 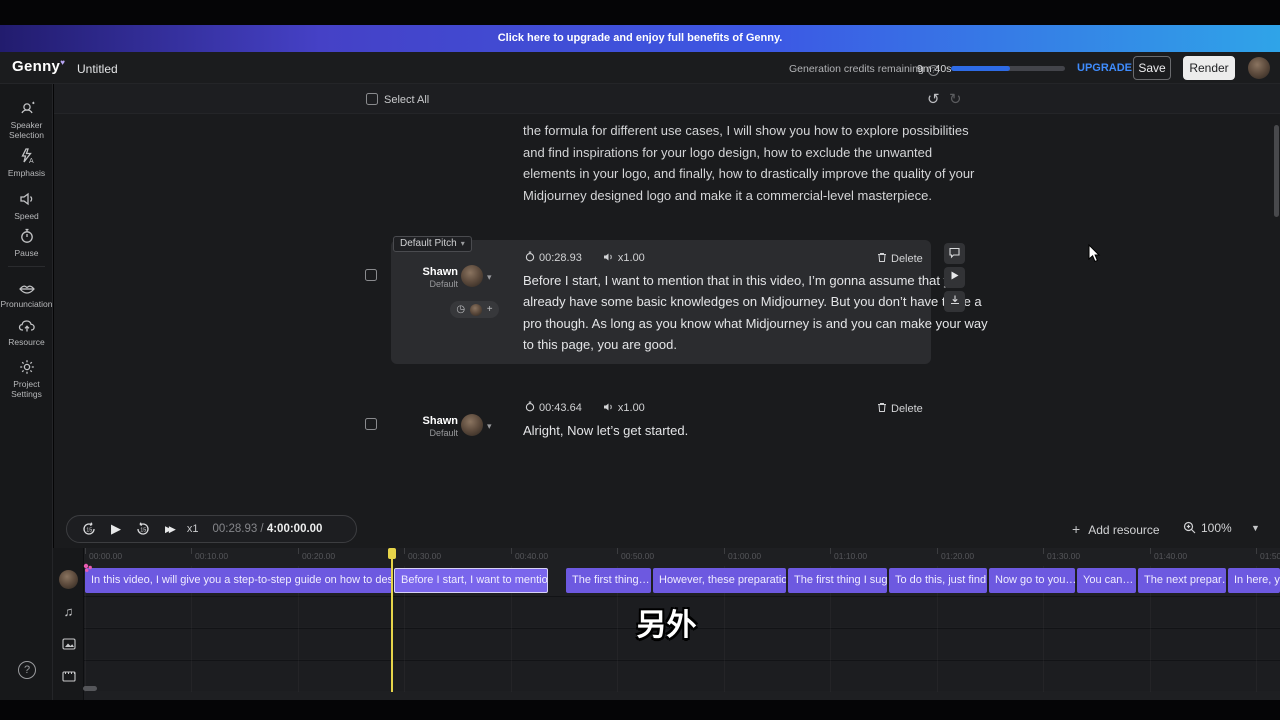 I want to click on download-block-button, so click(x=954, y=301).